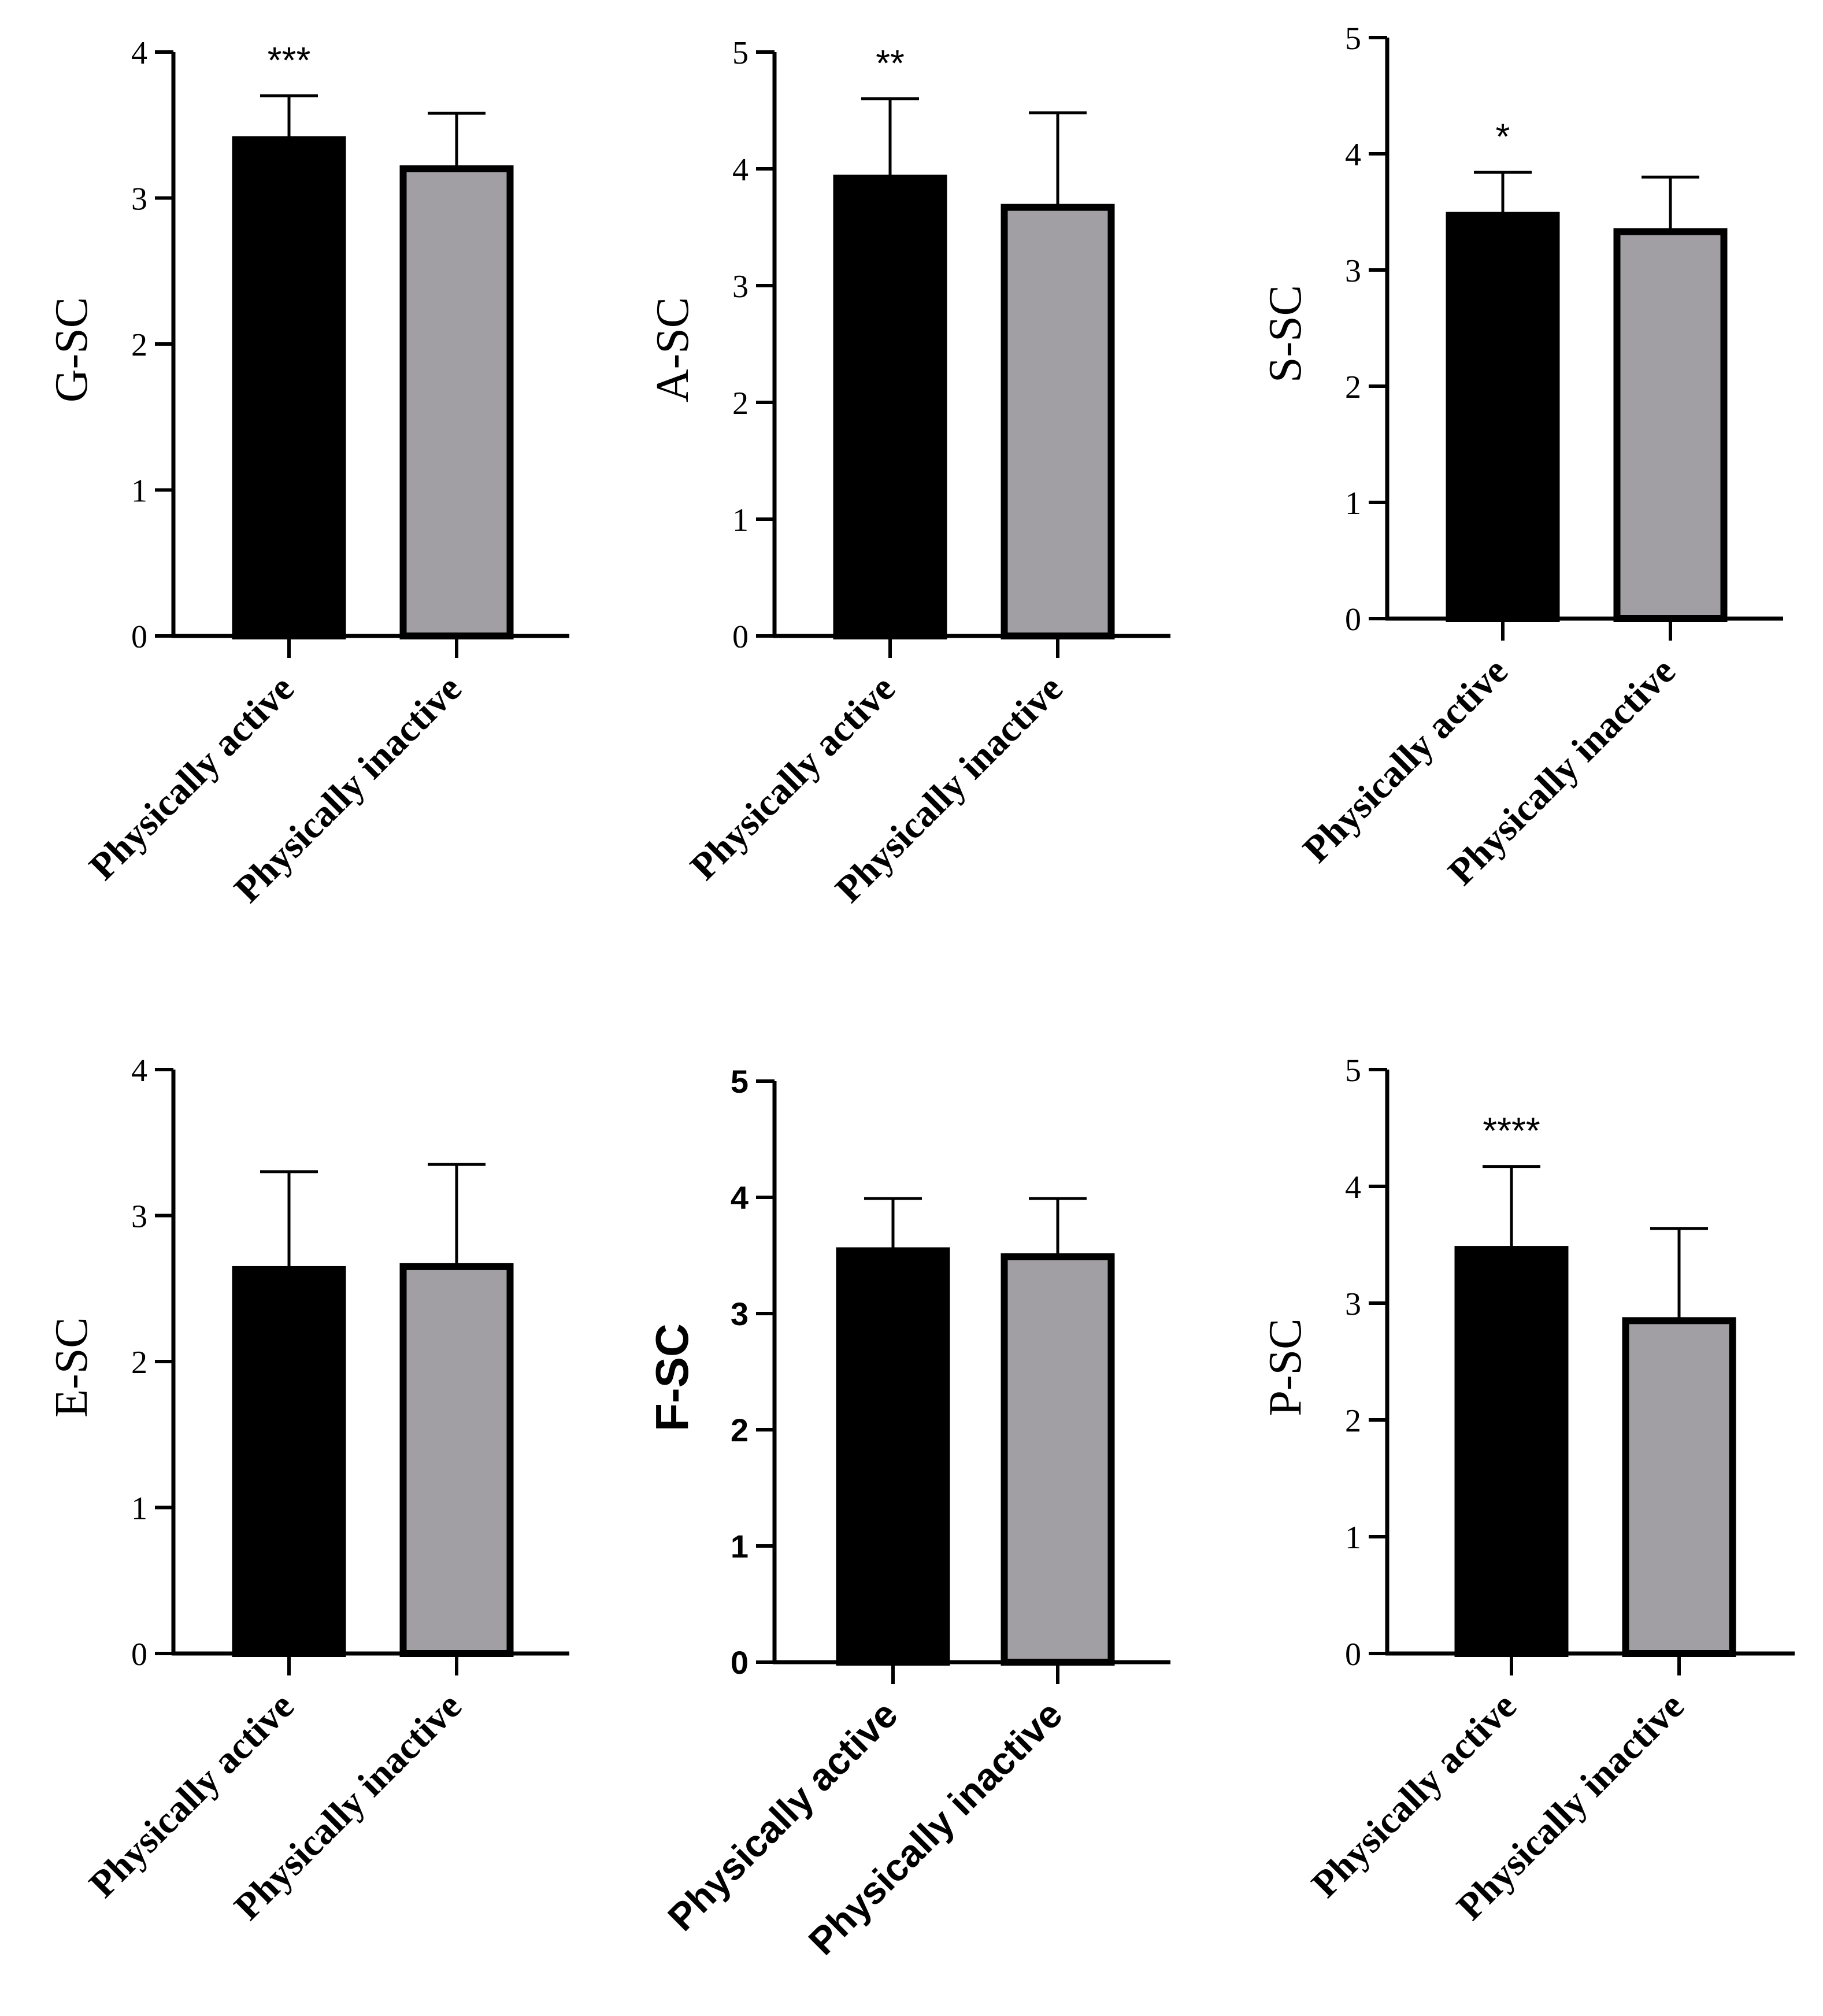 The height and width of the screenshot is (2016, 1823). Describe the element at coordinates (1503, 136) in the screenshot. I see `significance-marker: *` at that location.